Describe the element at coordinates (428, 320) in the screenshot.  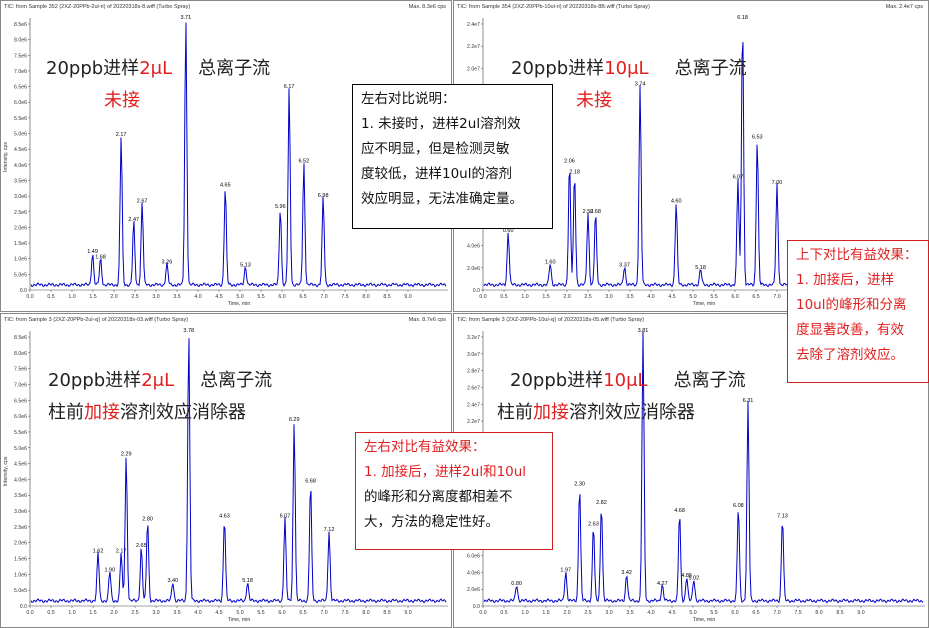
I see `panel-max: Max. 8.7e6 cps` at that location.